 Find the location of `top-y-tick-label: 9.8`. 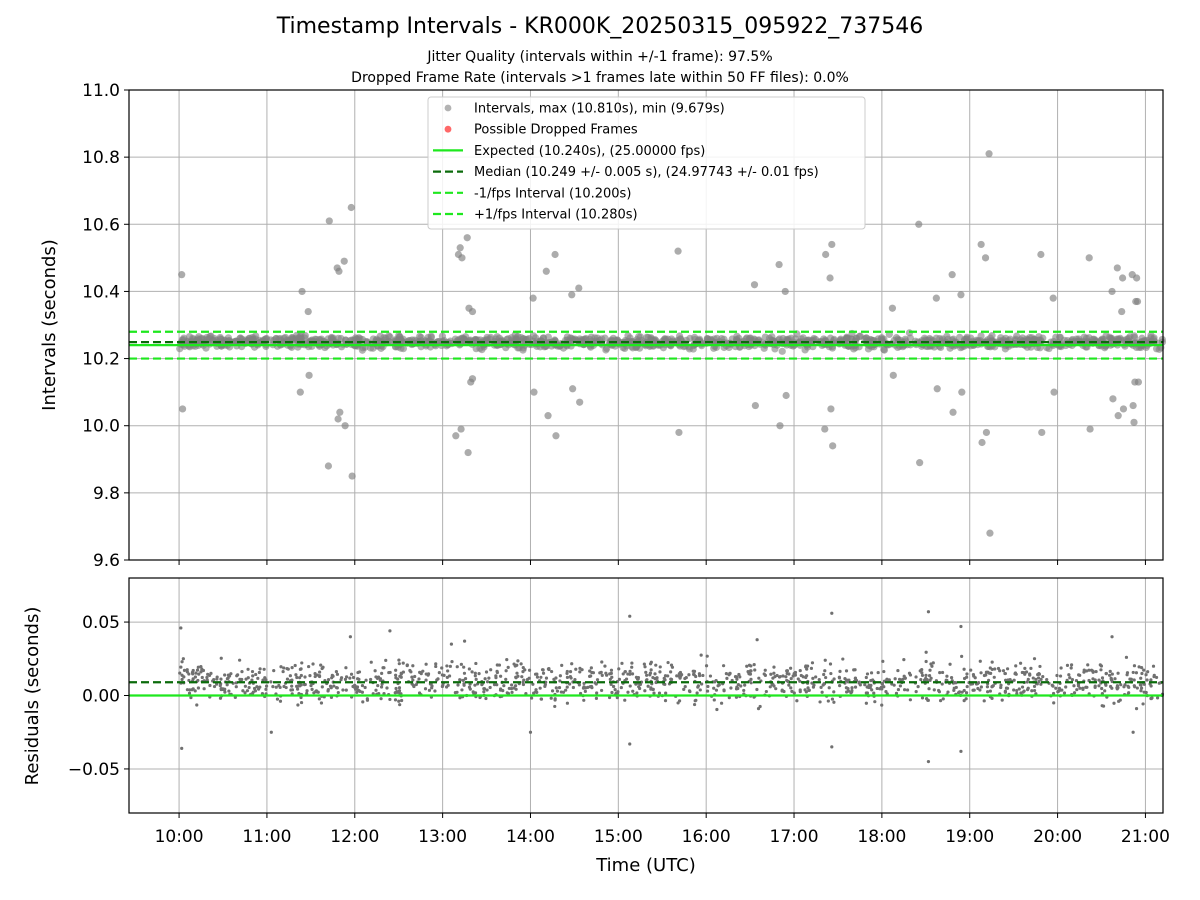

top-y-tick-label: 9.8 is located at coordinates (106, 494).